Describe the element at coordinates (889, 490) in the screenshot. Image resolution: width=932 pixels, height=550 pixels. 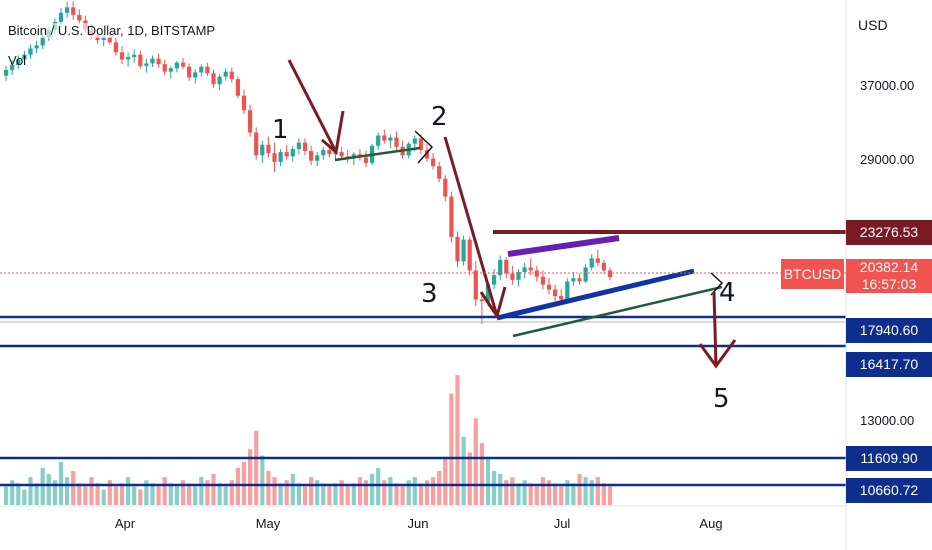
I see `volume-level-badge: 10660.72` at that location.